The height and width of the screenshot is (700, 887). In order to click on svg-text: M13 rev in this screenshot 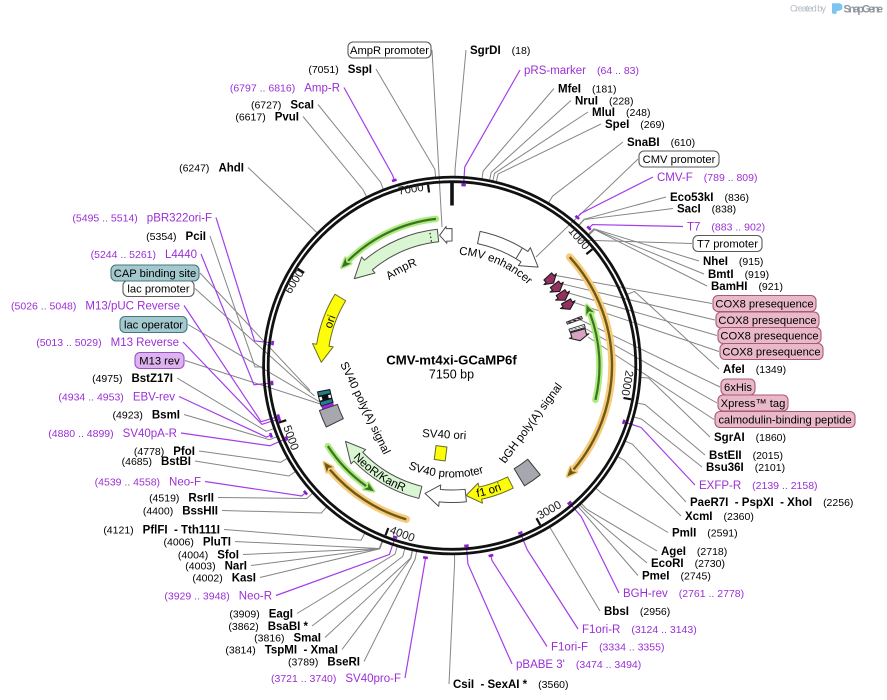, I will do `click(159, 362)`.